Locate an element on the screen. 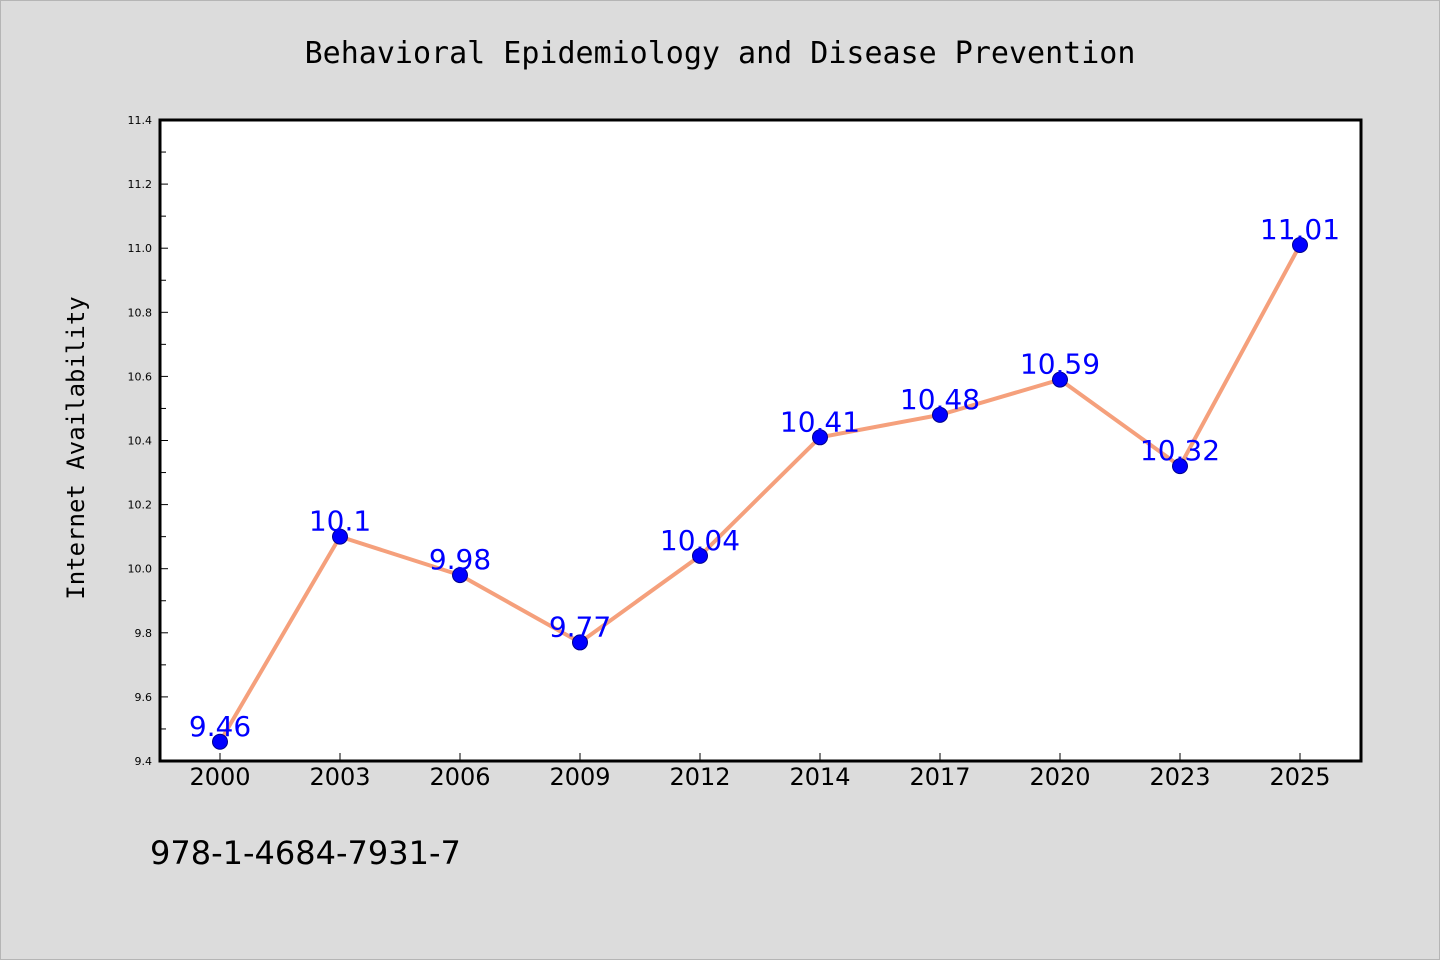  data-label: 9.98 is located at coordinates (460, 559).